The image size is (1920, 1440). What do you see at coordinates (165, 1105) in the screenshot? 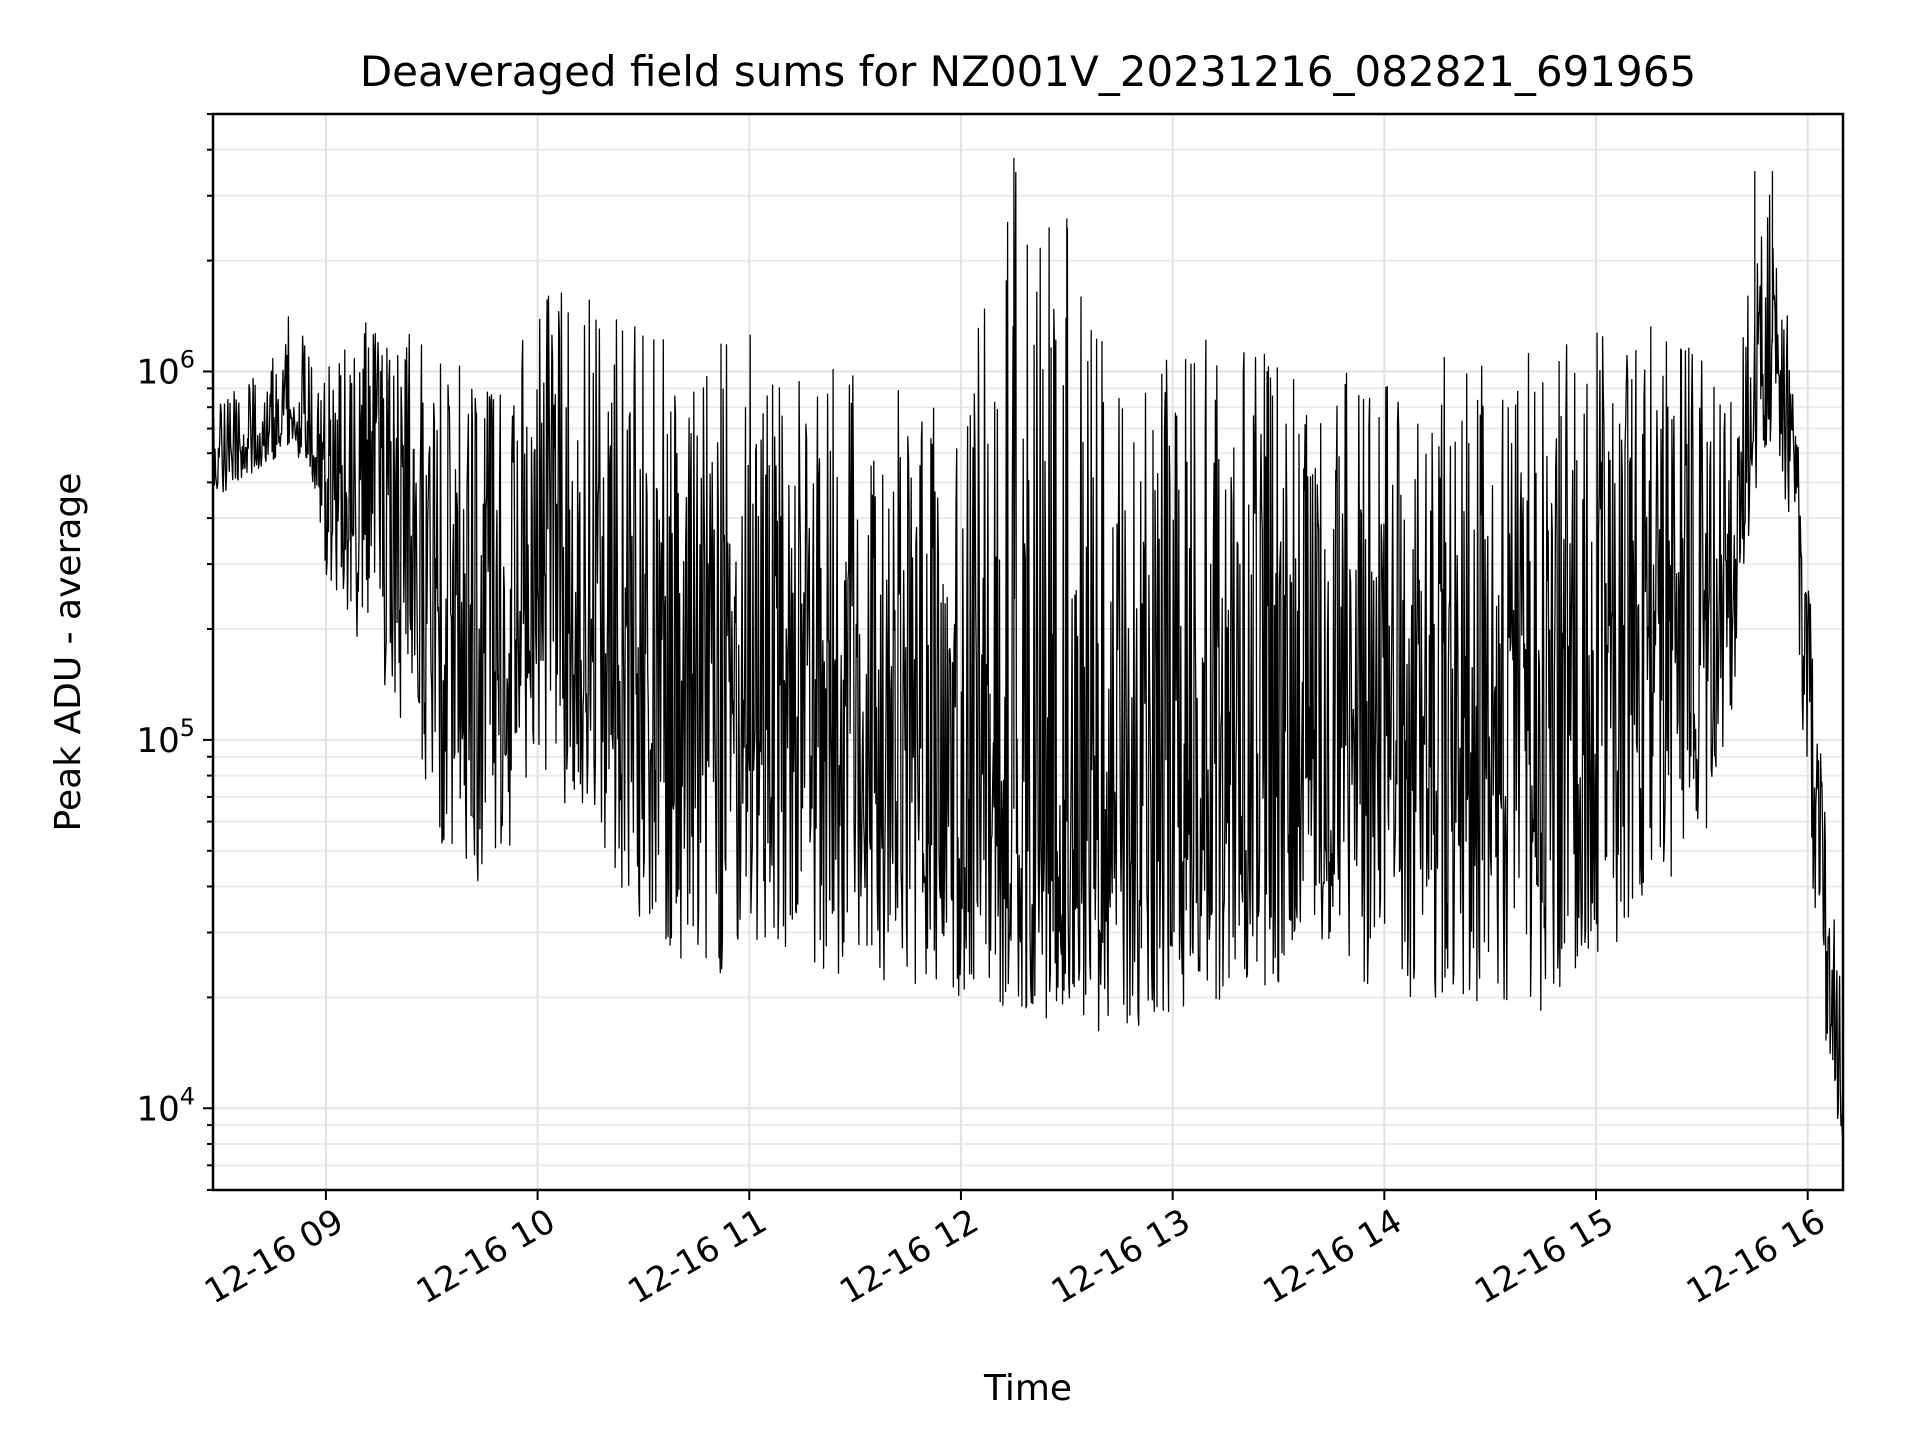
I see `y-tick-label: 10⁴` at bounding box center [165, 1105].